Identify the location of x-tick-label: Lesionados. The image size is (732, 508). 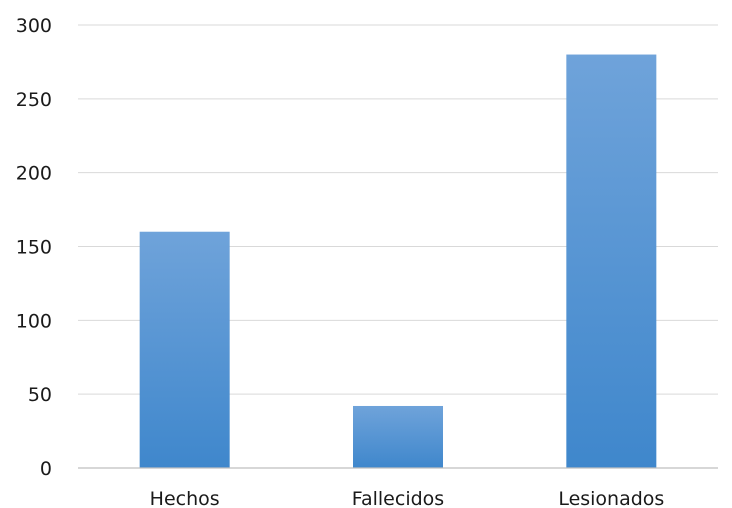
(611, 498).